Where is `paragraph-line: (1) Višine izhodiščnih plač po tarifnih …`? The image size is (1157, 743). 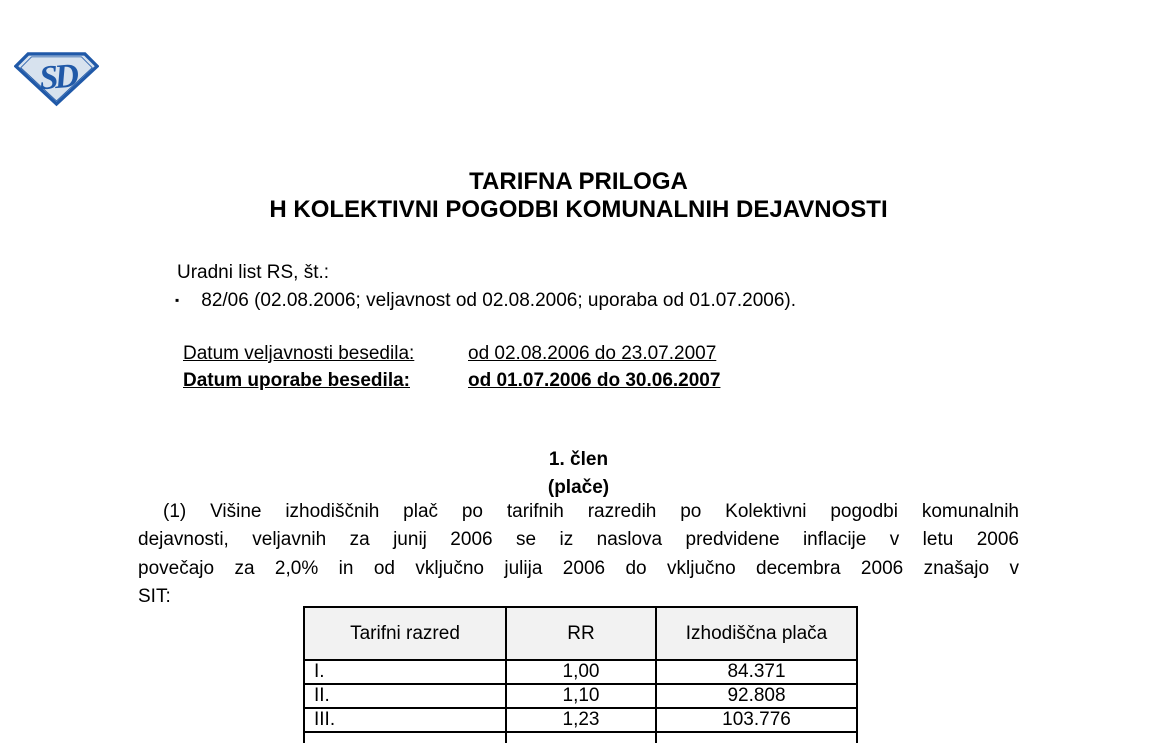 paragraph-line: (1) Višine izhodiščnih plač po tarifnih … is located at coordinates (591, 511).